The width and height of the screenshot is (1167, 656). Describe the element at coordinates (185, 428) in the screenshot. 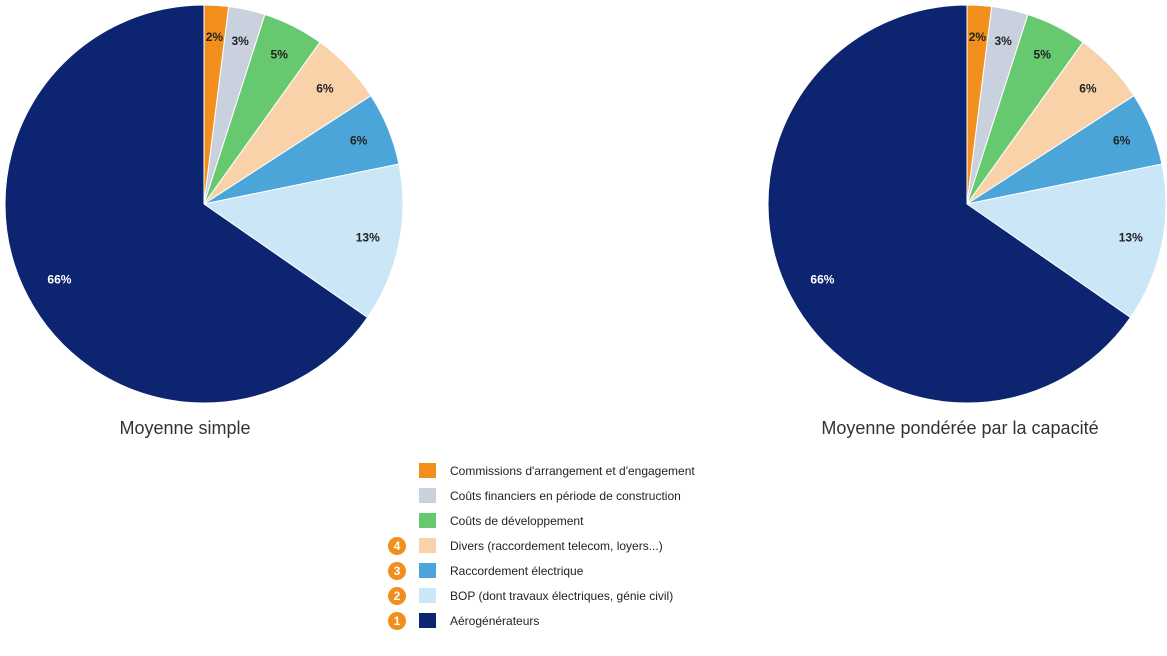

I see `pie-chart-title: Moyenne simple` at that location.